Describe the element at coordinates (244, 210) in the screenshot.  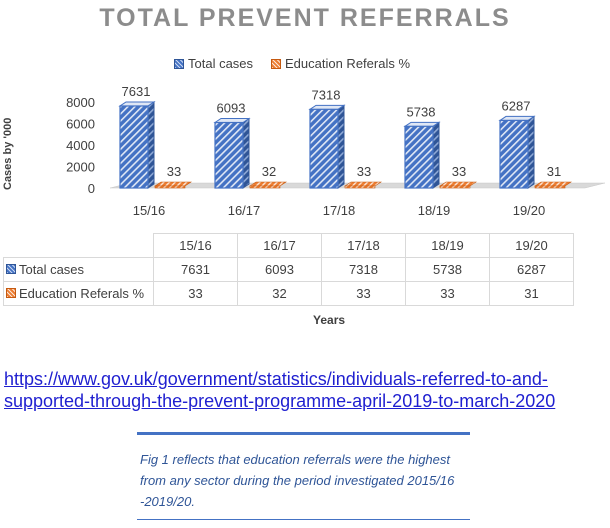
I see `x-tick-label: 16/17` at that location.